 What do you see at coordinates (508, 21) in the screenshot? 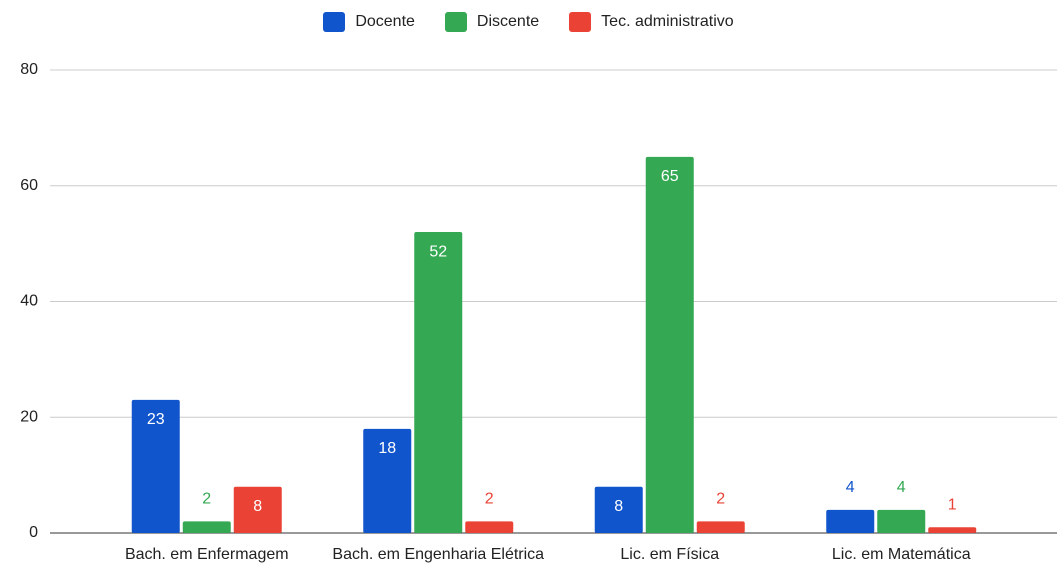
I see `legend-label: Discente` at bounding box center [508, 21].